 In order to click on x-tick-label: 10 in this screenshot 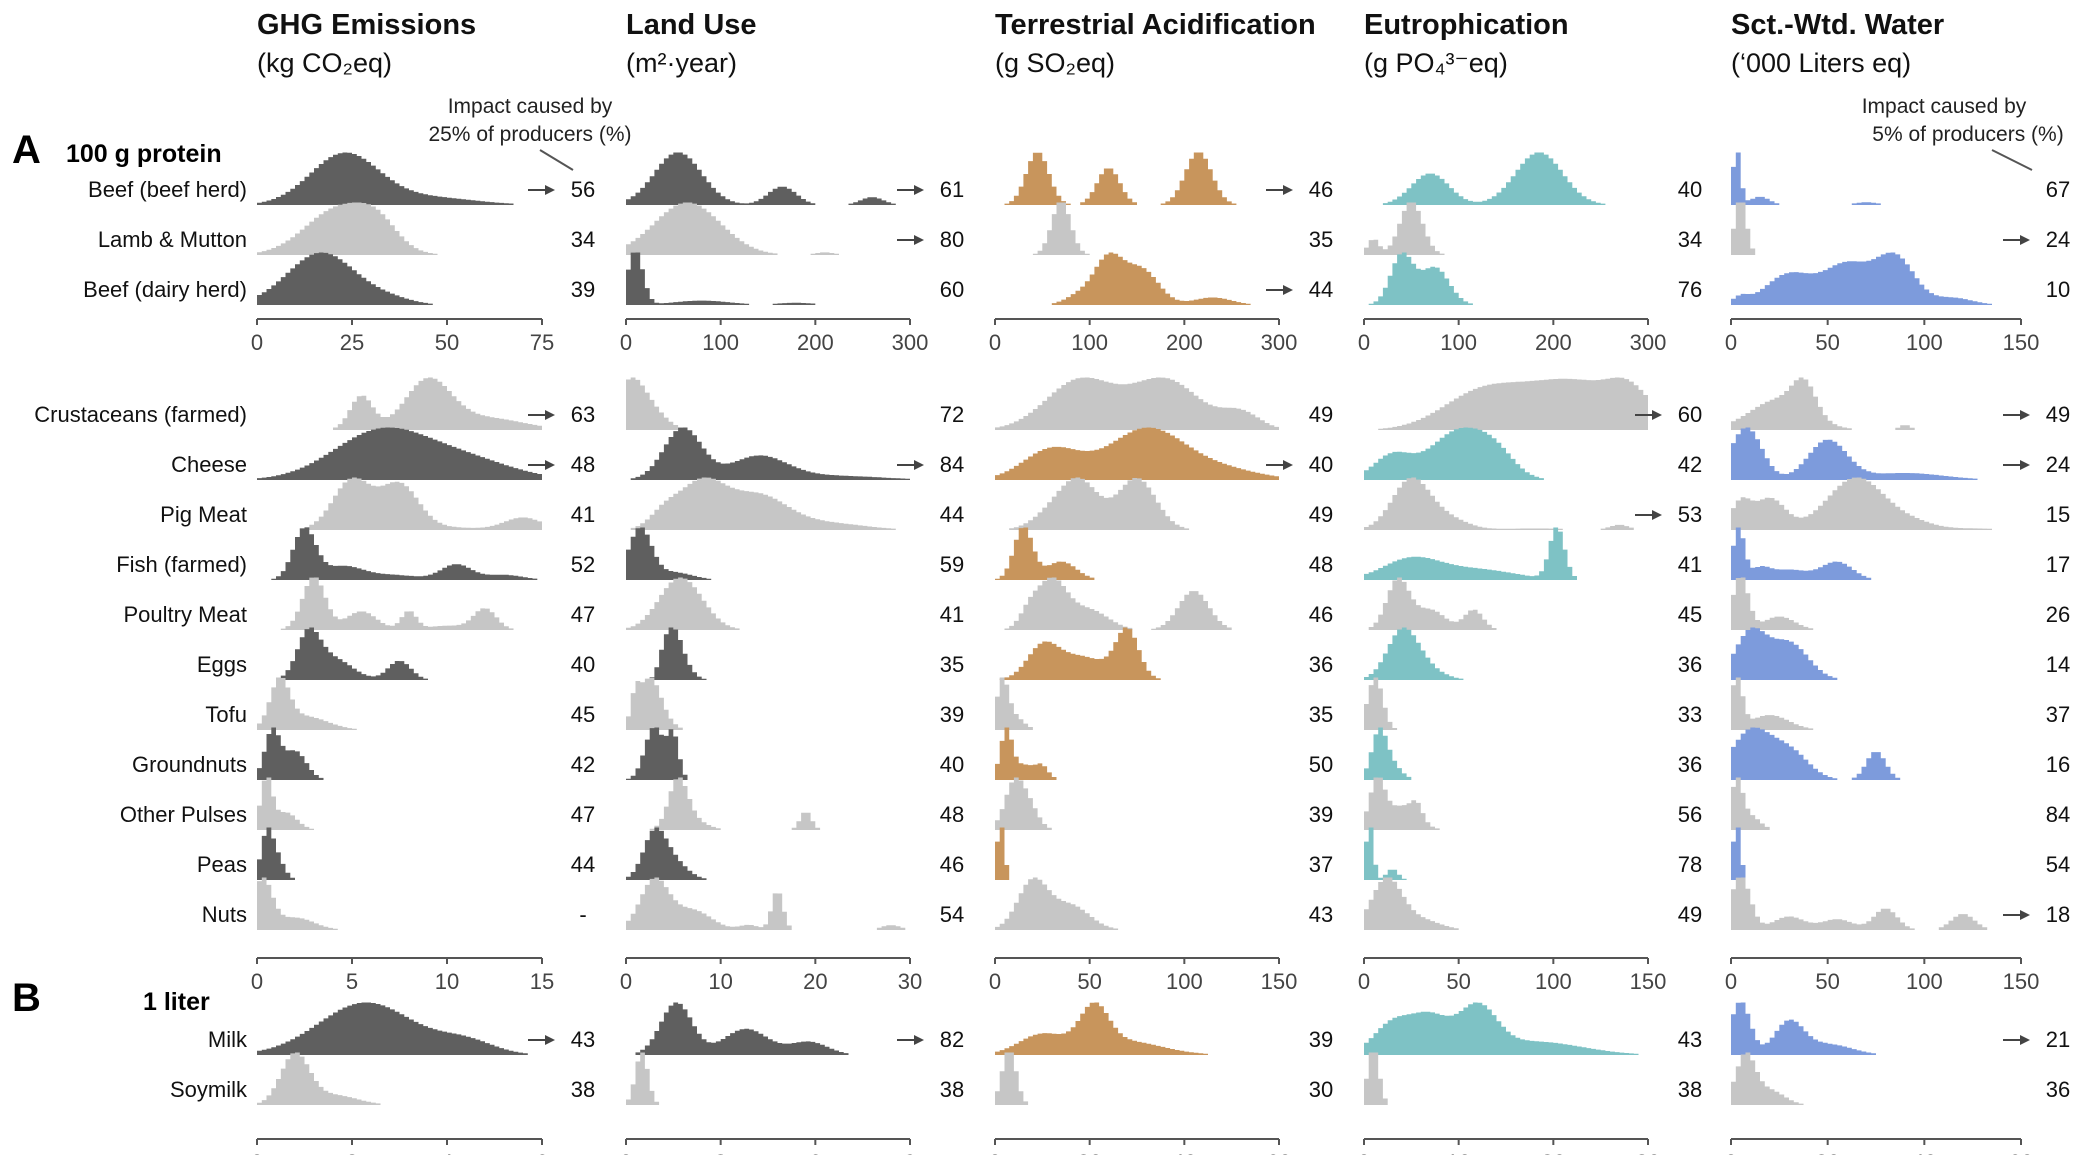, I will do `click(1458, 1152)`.